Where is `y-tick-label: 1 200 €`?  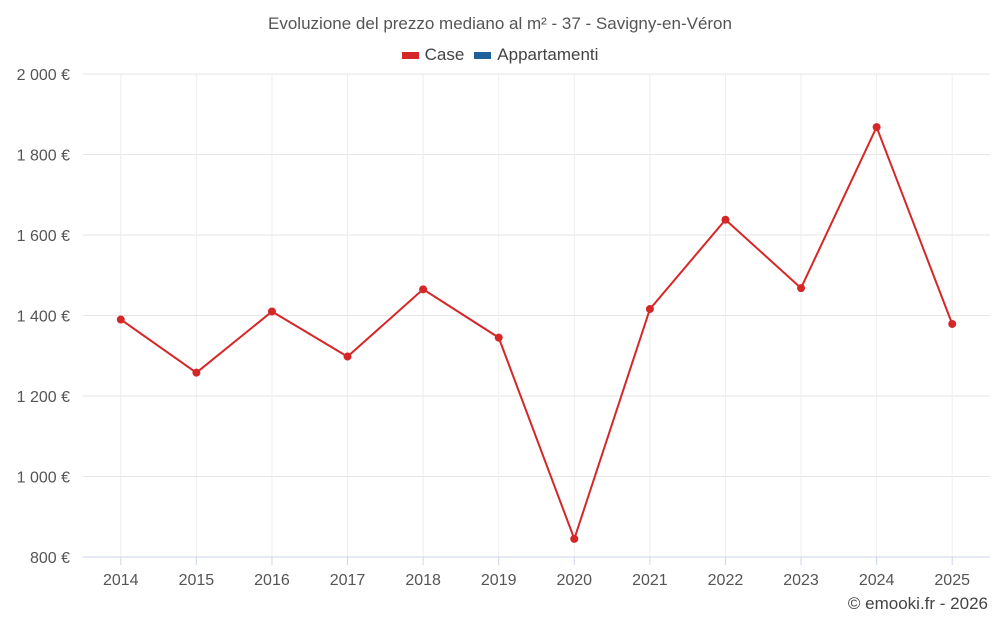
y-tick-label: 1 200 € is located at coordinates (43, 397).